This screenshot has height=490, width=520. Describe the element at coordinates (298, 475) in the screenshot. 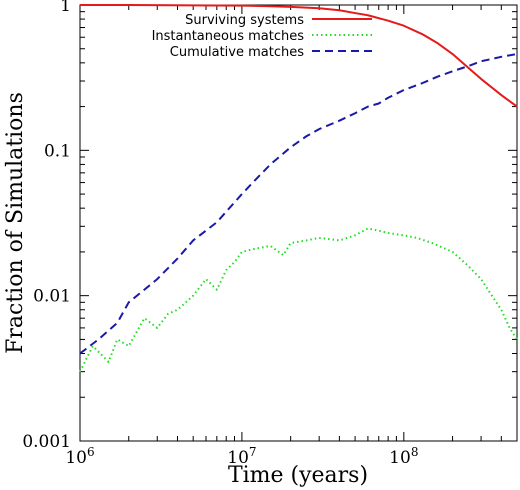

I see `x-axis-title: Time (years)` at that location.